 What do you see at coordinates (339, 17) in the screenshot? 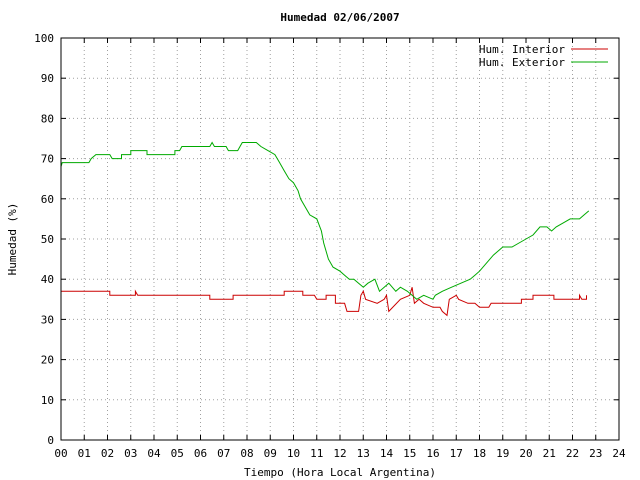
I see `chart-title: Humedad 02/06/2007` at bounding box center [339, 17].